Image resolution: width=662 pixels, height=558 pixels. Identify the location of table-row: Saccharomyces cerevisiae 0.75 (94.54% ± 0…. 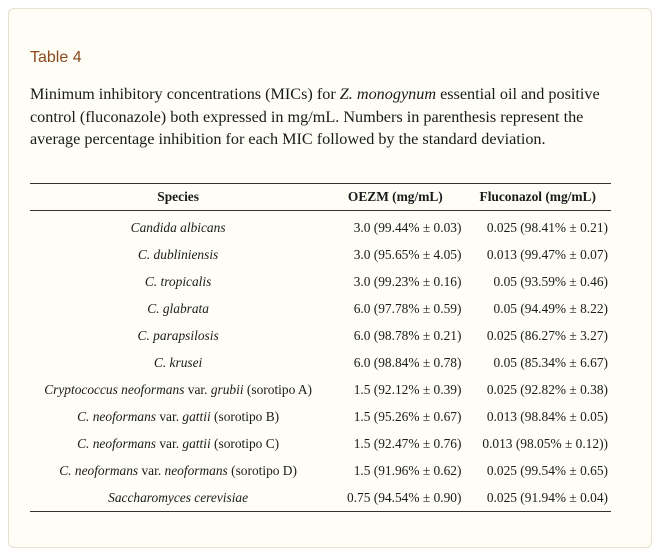
(320, 498).